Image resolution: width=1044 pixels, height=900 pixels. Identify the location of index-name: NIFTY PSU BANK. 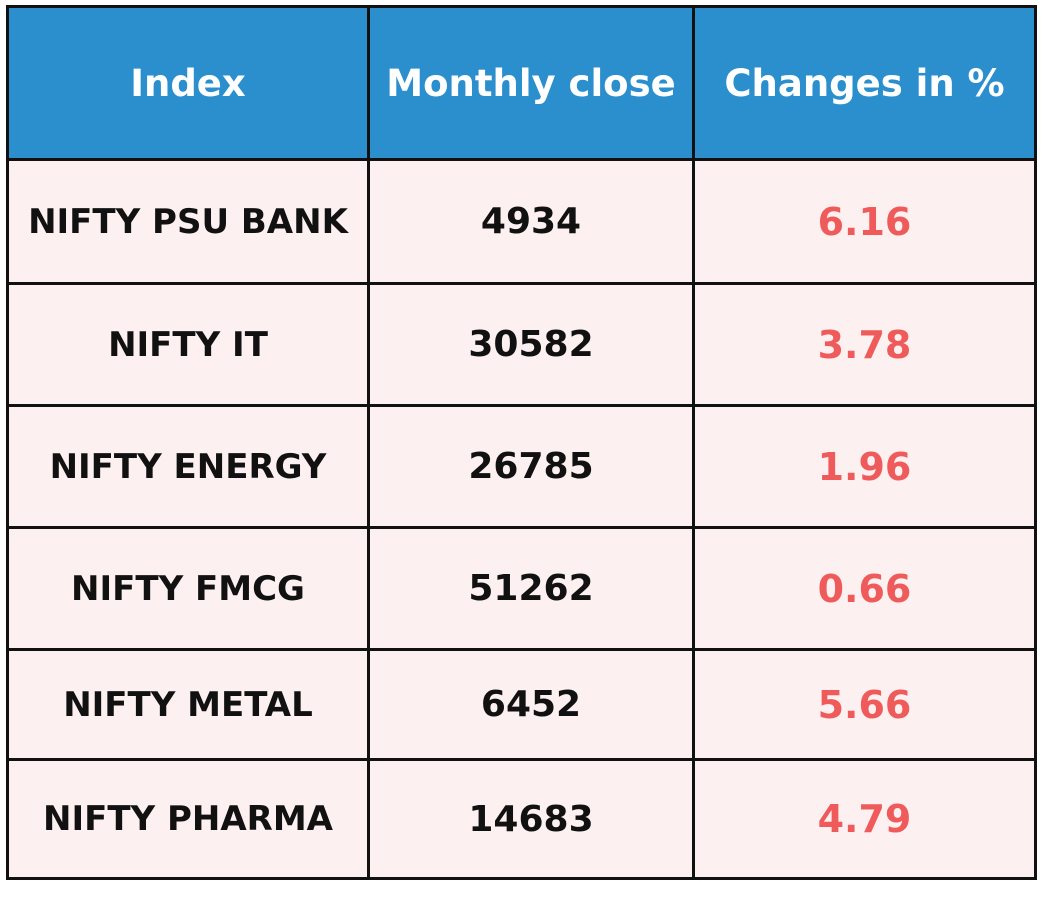
(188, 221).